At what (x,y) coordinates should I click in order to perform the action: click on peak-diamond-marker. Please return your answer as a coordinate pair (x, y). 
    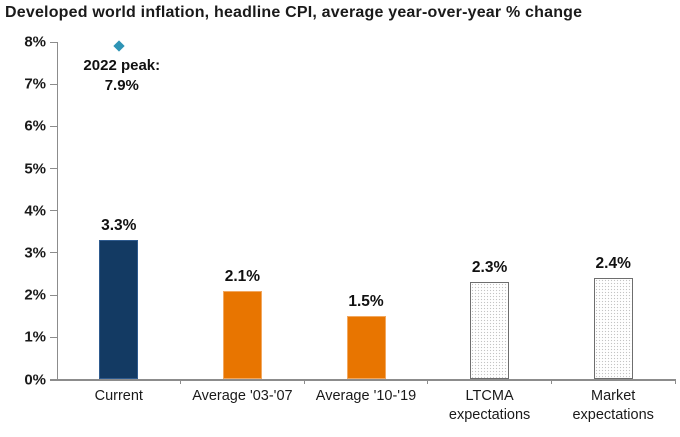
    Looking at the image, I should click on (119, 46).